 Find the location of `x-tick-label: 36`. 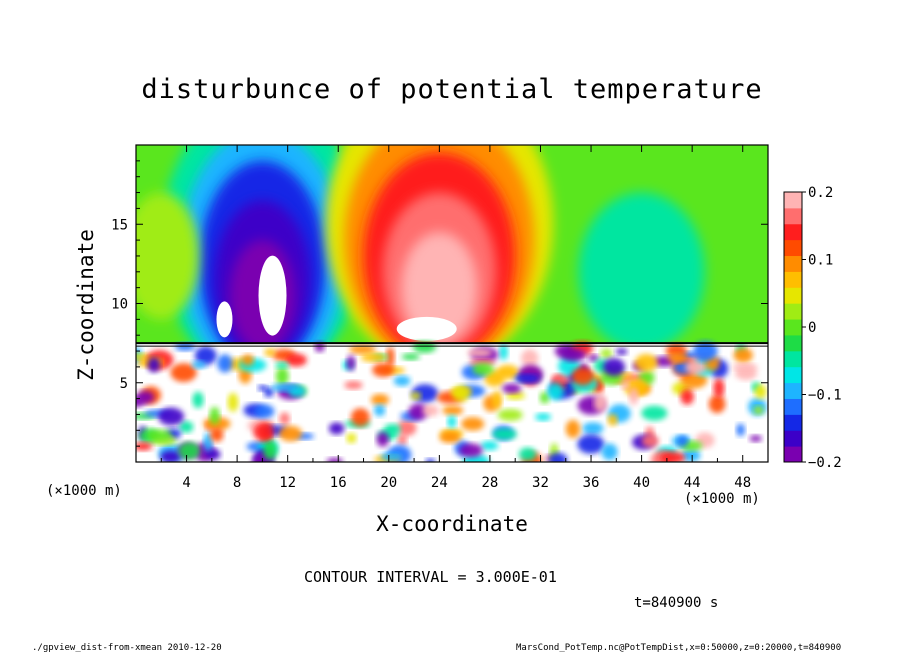

x-tick-label: 36 is located at coordinates (591, 483).